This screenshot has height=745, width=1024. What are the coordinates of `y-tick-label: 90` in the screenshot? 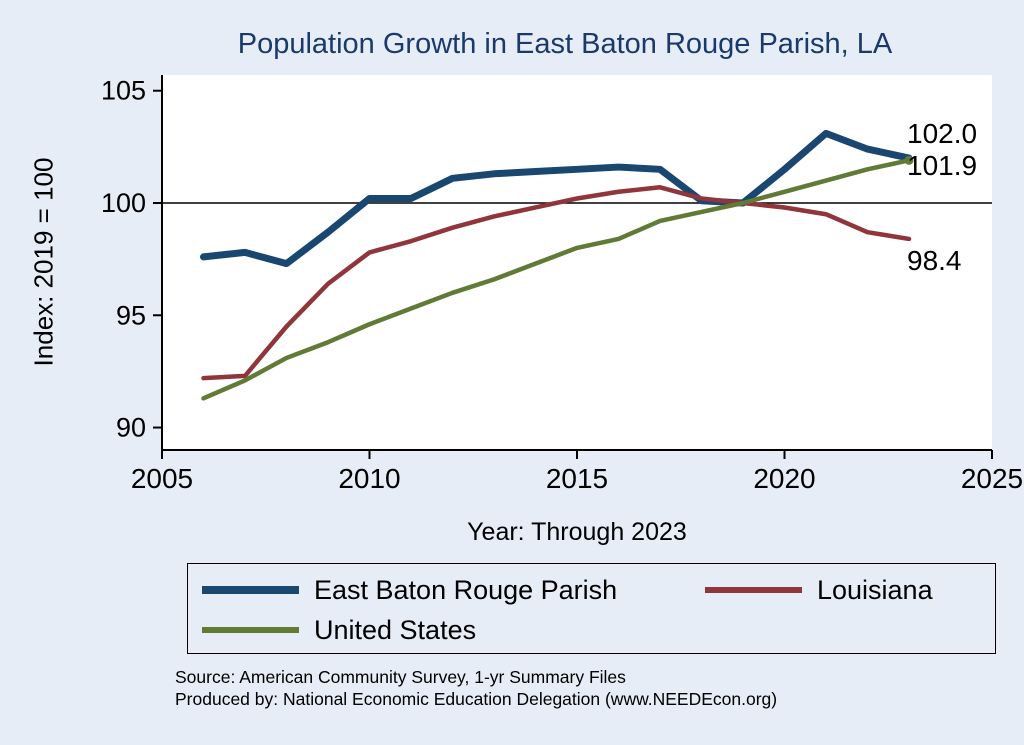 It's located at (131, 428).